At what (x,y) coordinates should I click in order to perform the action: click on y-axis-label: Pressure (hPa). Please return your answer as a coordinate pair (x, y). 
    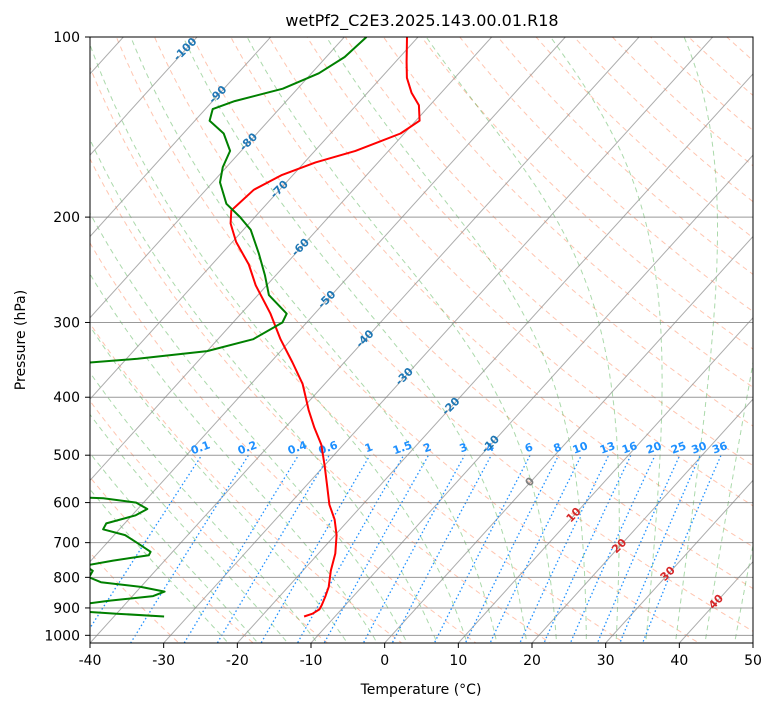
    Looking at the image, I should click on (21, 340).